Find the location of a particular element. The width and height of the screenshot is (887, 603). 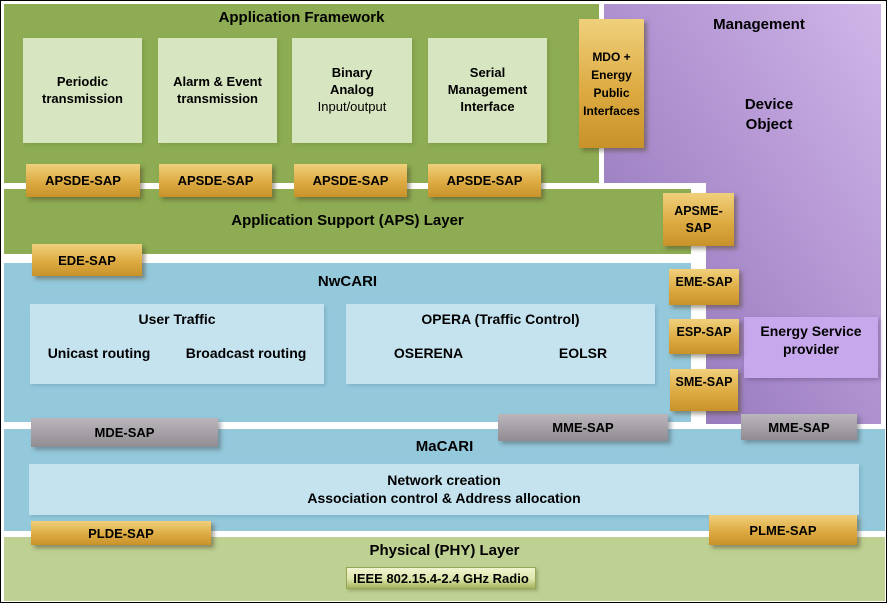

app-box-alarm-event-transmission: Alarm & Event transmission is located at coordinates (217, 90).